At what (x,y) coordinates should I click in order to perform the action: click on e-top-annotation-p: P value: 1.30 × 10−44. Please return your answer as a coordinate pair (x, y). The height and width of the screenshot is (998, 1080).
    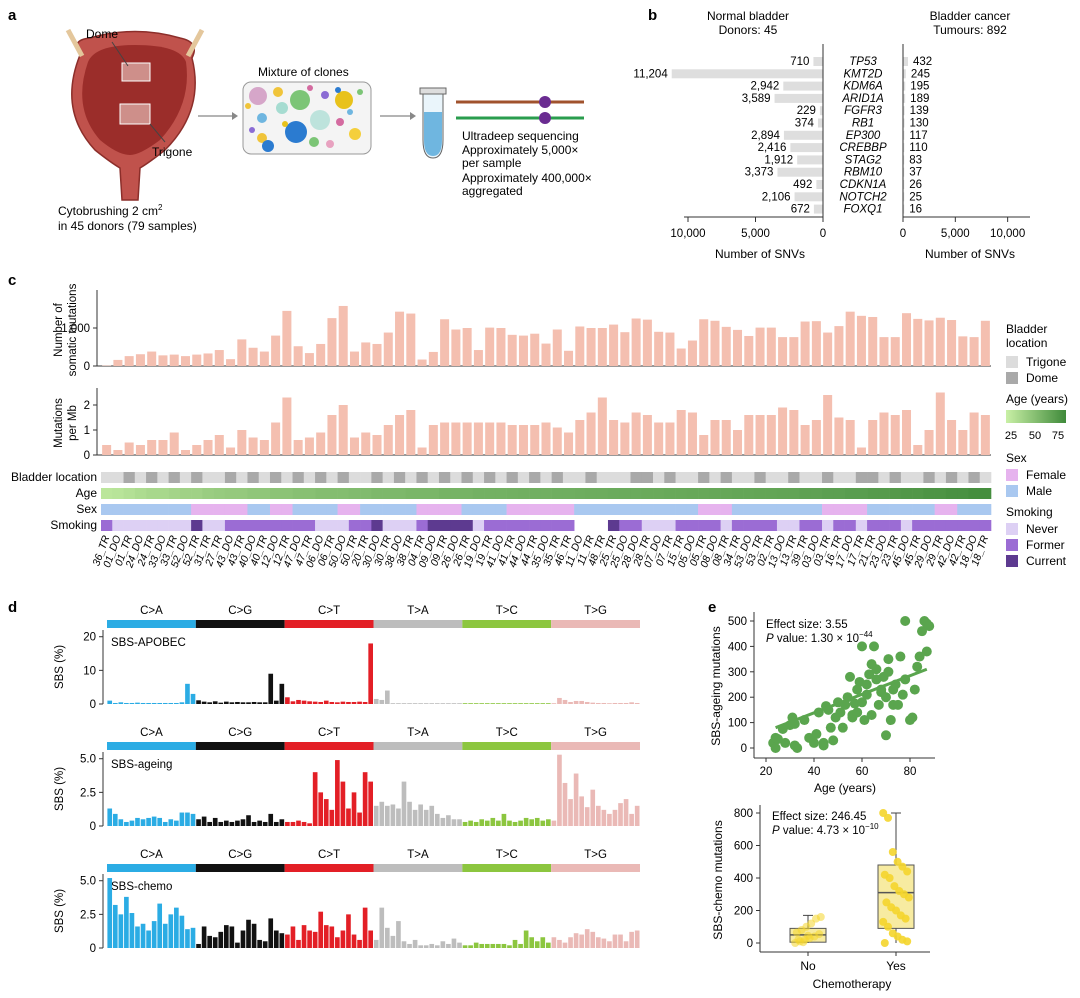
    Looking at the image, I should click on (819, 637).